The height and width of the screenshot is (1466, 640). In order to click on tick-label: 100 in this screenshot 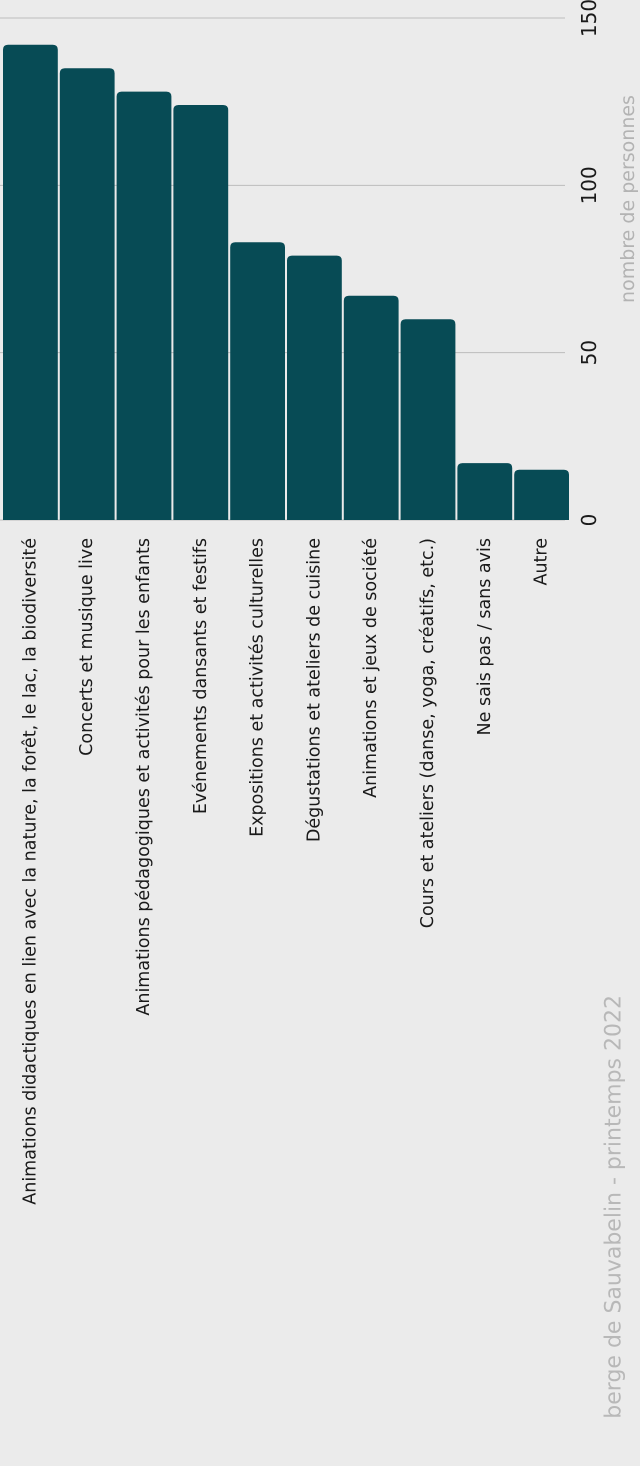, I will do `click(589, 185)`.